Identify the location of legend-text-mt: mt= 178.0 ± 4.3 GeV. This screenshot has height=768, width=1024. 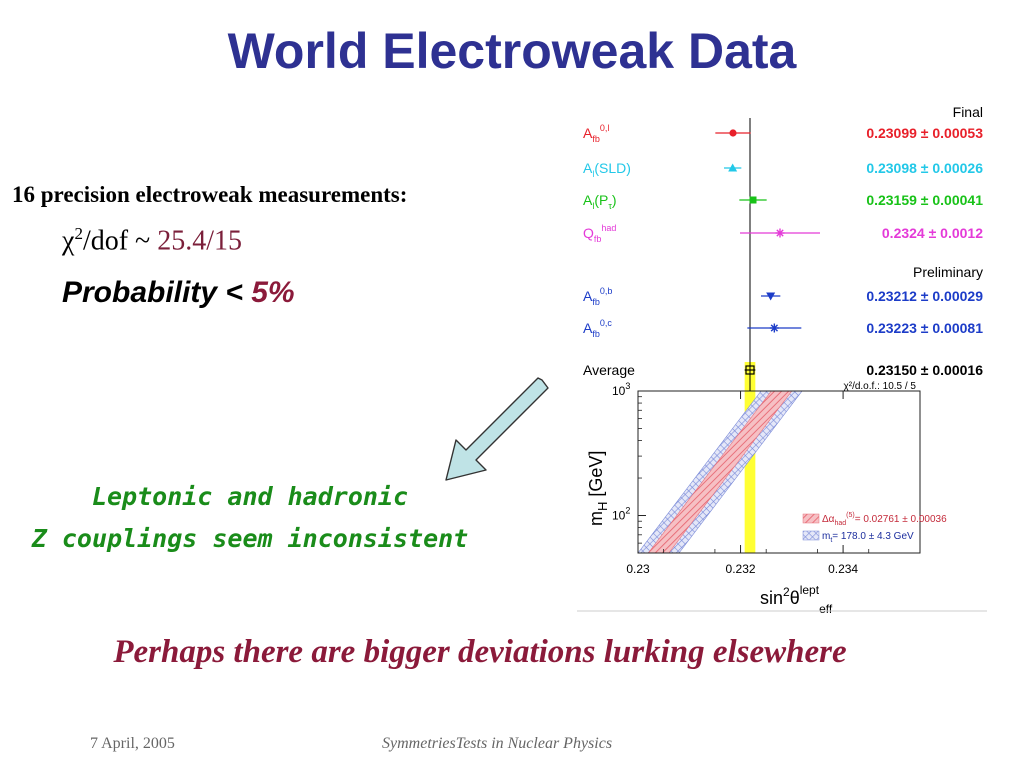
(868, 537).